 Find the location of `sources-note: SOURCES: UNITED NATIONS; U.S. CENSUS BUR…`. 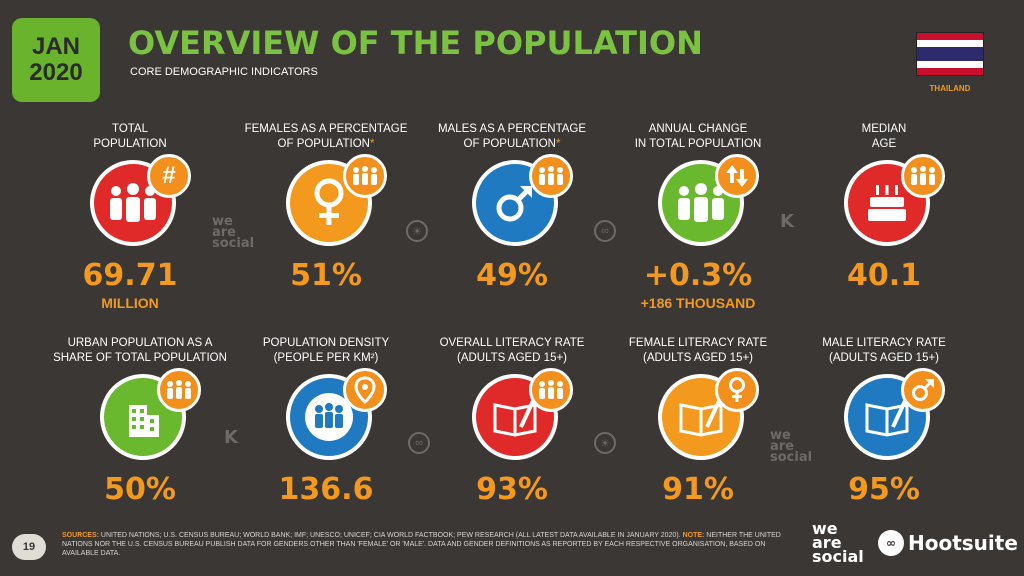

sources-note: SOURCES: UNITED NATIONS; U.S. CENSUS BUR… is located at coordinates (421, 544).